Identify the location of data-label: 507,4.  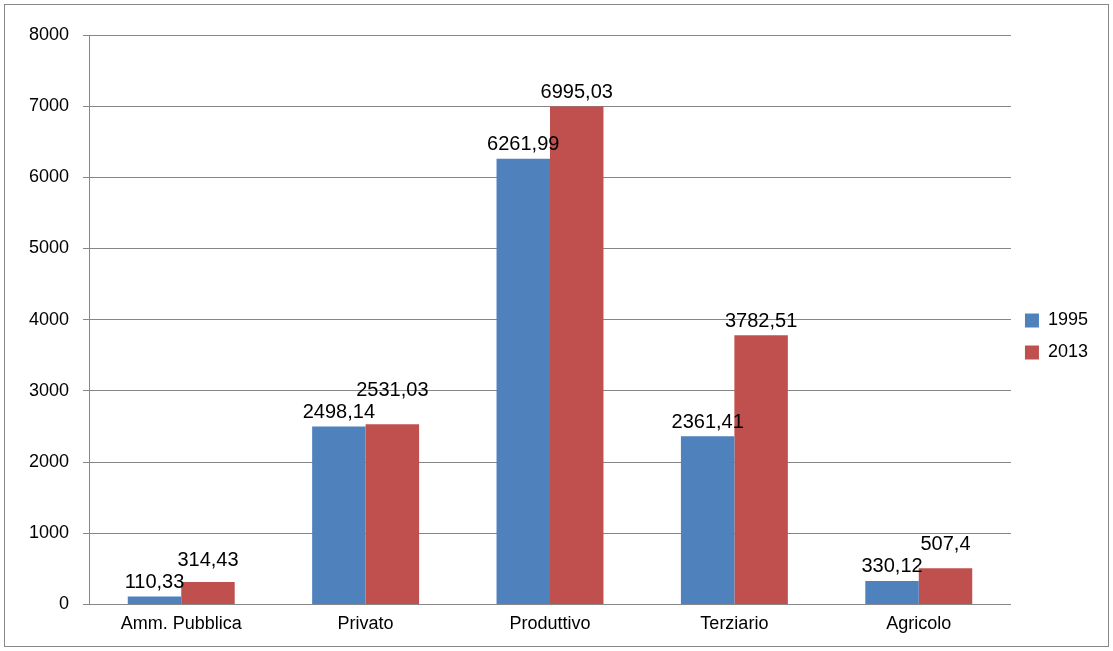
(945, 543).